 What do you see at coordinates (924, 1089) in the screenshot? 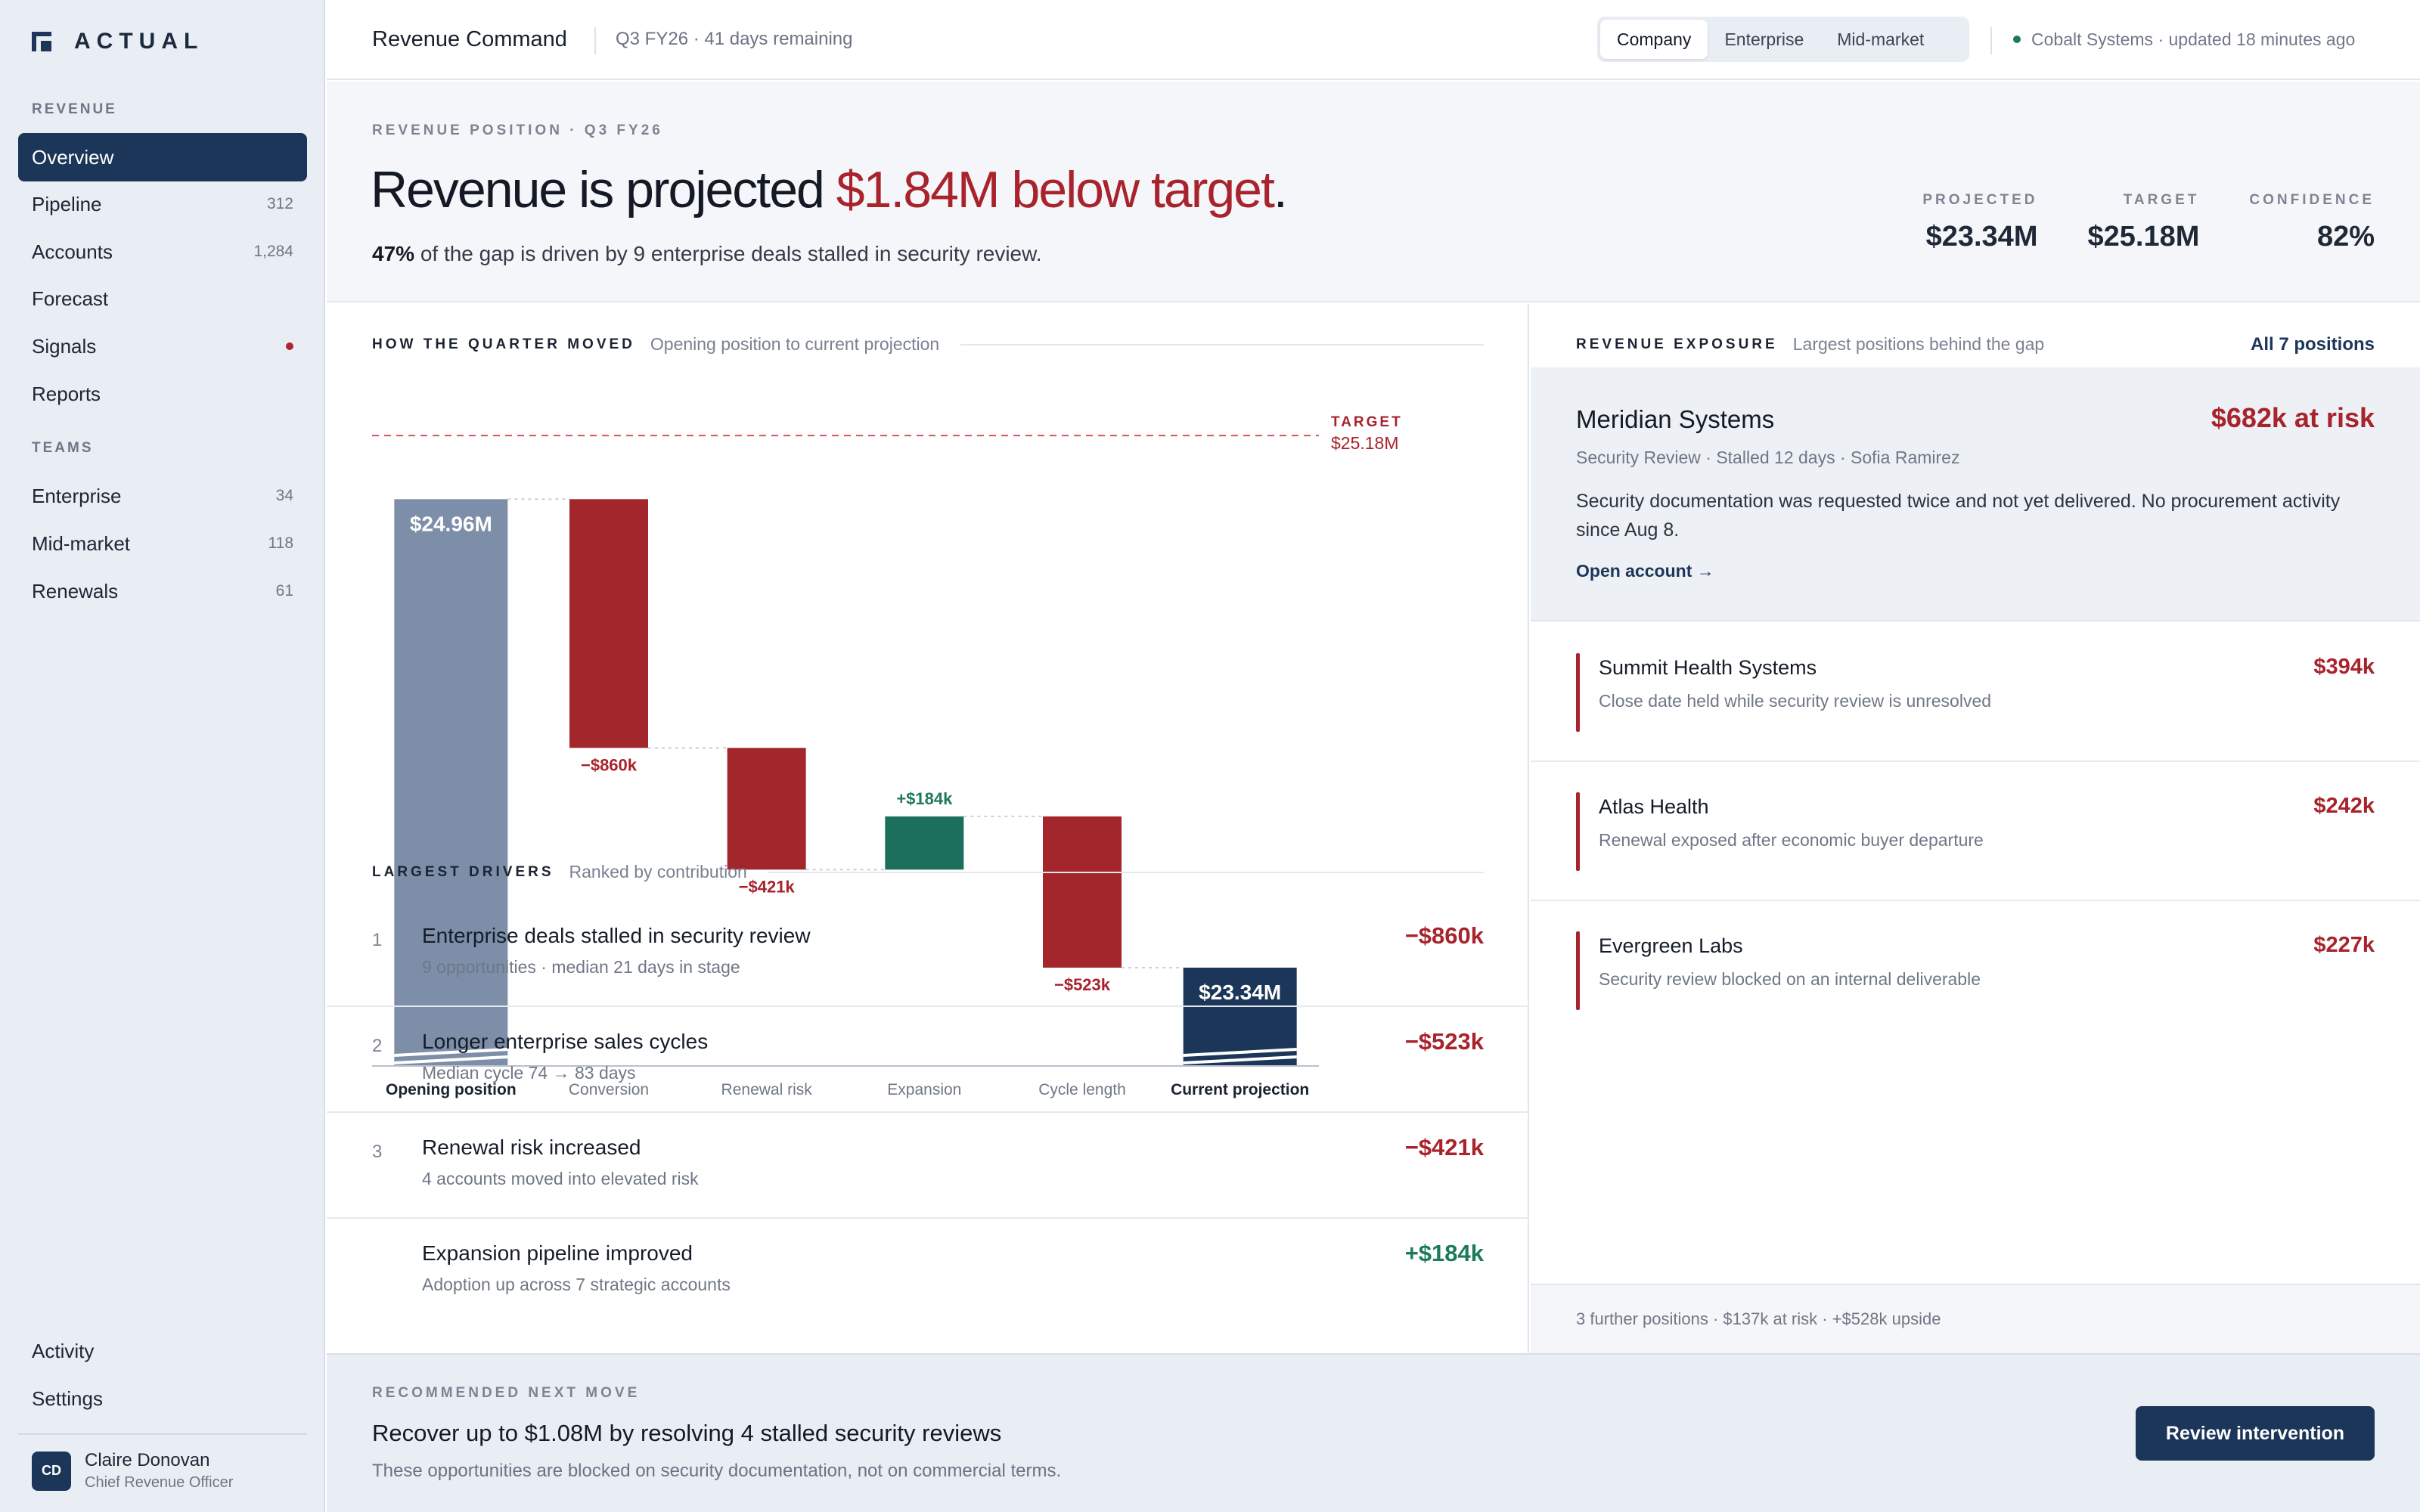
I see `x-tick-label: Expansion` at bounding box center [924, 1089].